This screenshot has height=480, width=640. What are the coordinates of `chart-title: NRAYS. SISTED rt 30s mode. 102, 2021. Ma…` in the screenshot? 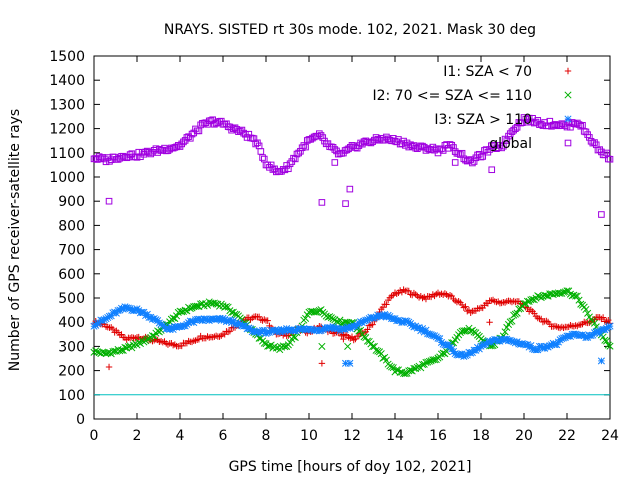 It's located at (350, 30).